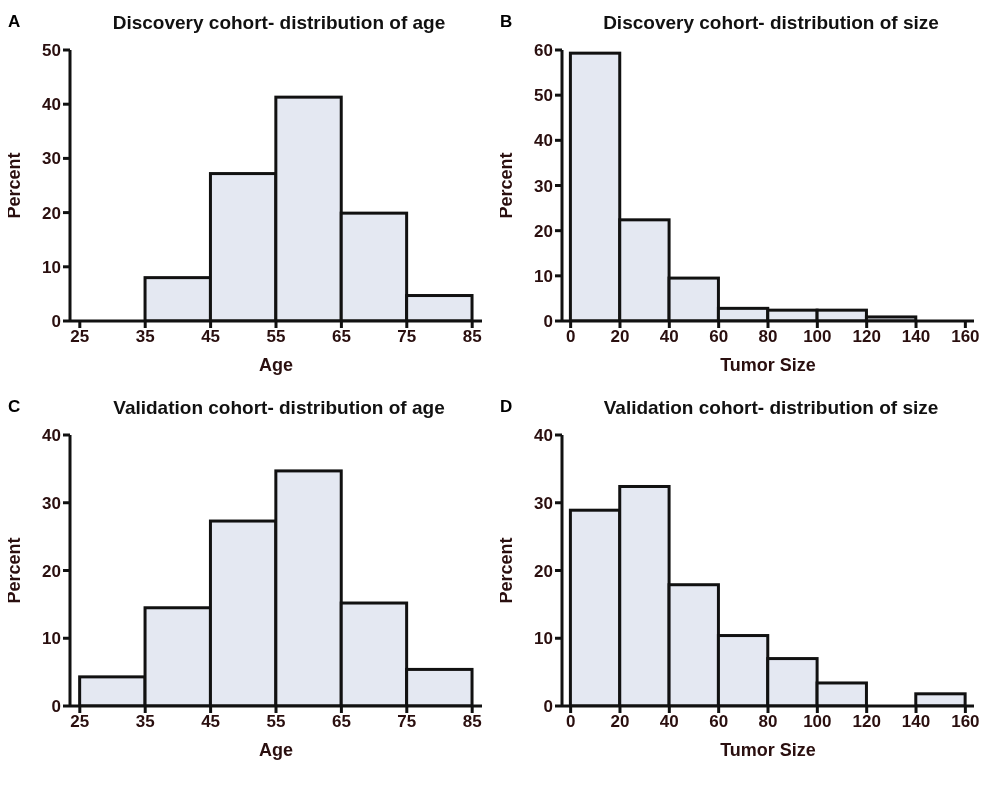 The height and width of the screenshot is (791, 1001). I want to click on y-tick-label: 60, so click(543, 51).